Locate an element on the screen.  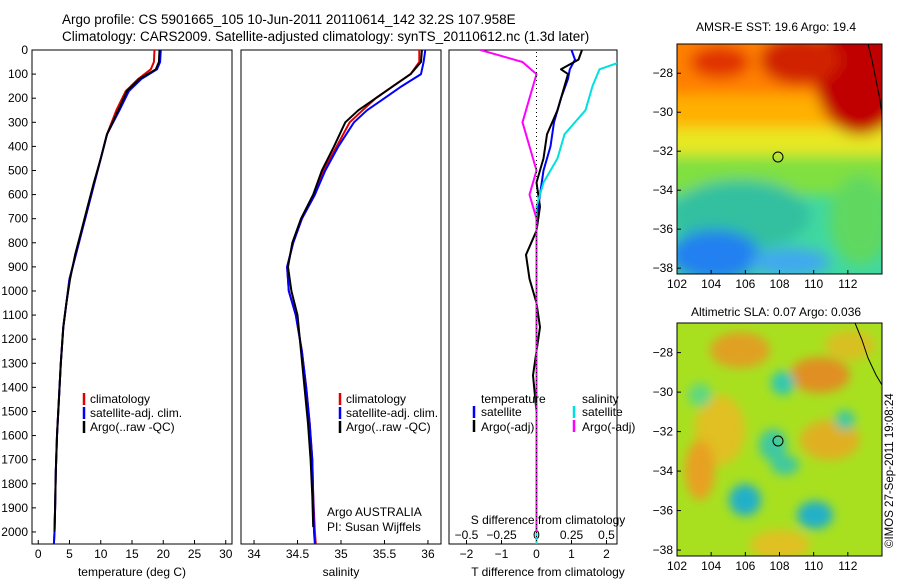
t-difference-axis-label: T difference from climatology is located at coordinates (548, 572).